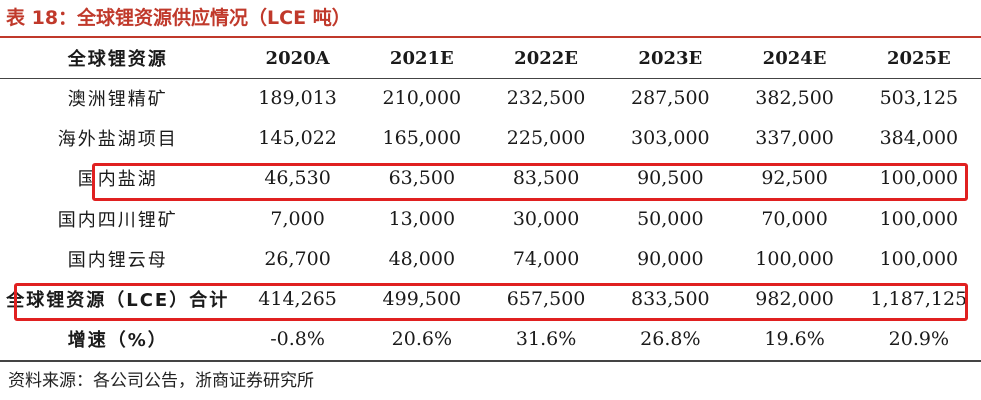  I want to click on table-cell: -0.8%, so click(297, 339).